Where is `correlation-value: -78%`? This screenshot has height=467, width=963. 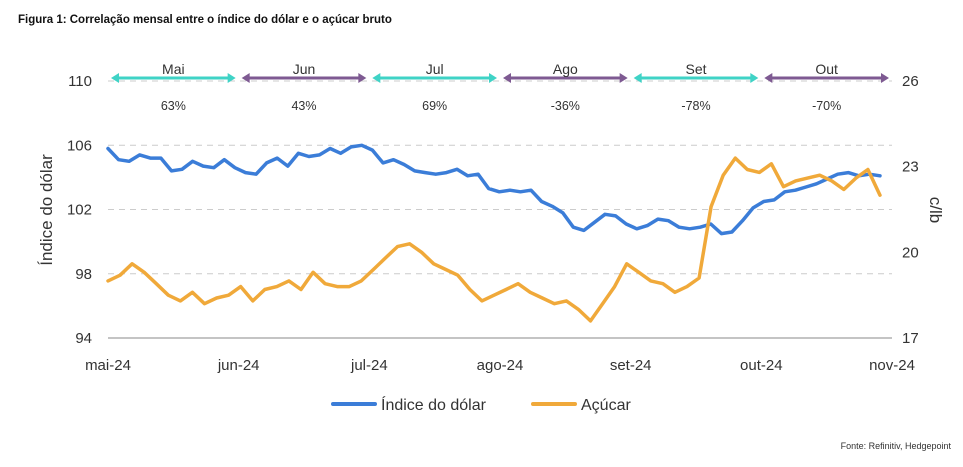
correlation-value: -78% is located at coordinates (695, 106).